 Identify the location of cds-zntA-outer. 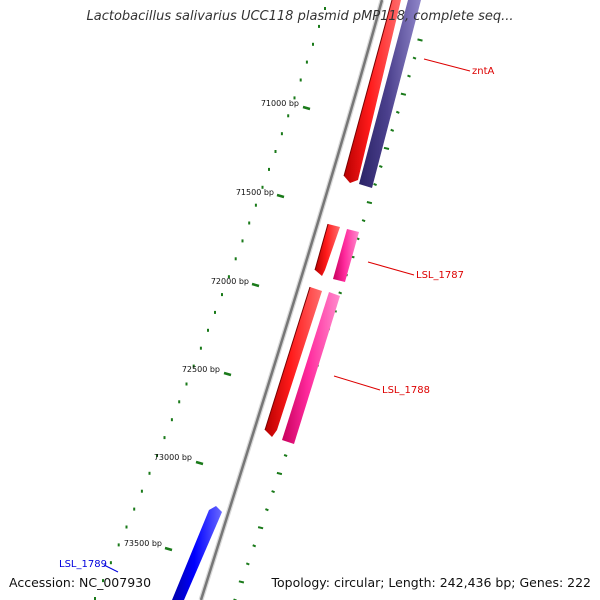
(390, 94).